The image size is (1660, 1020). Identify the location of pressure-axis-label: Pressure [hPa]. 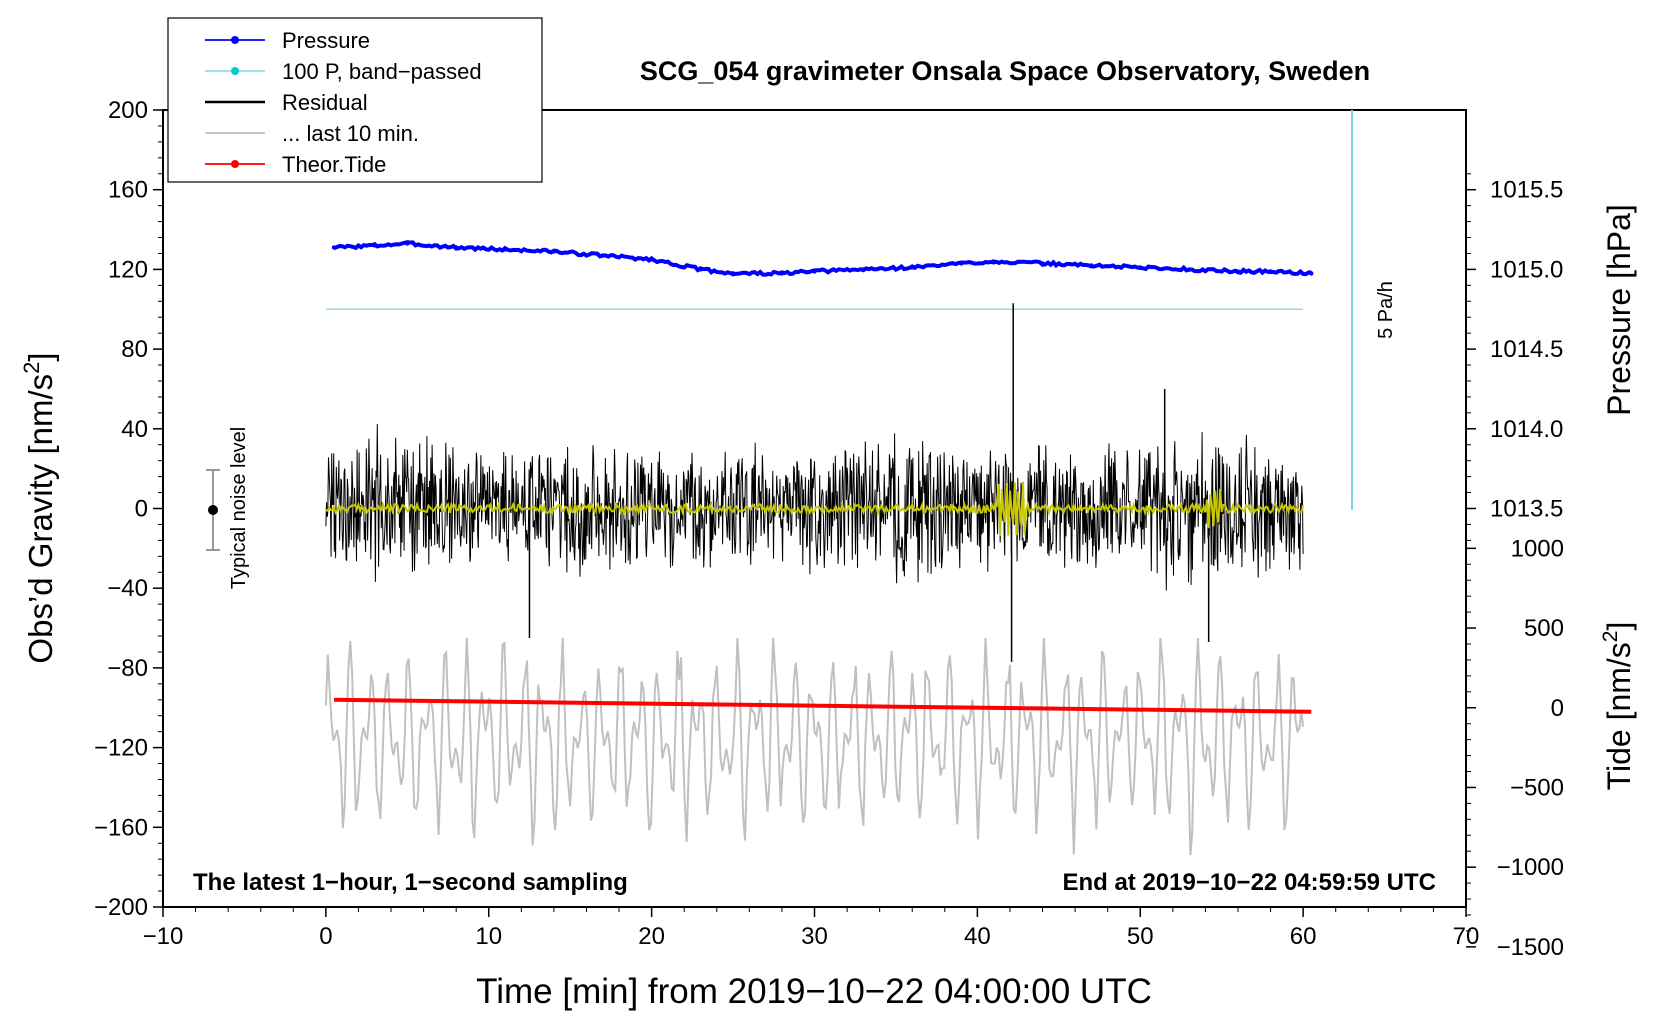
(1619, 310).